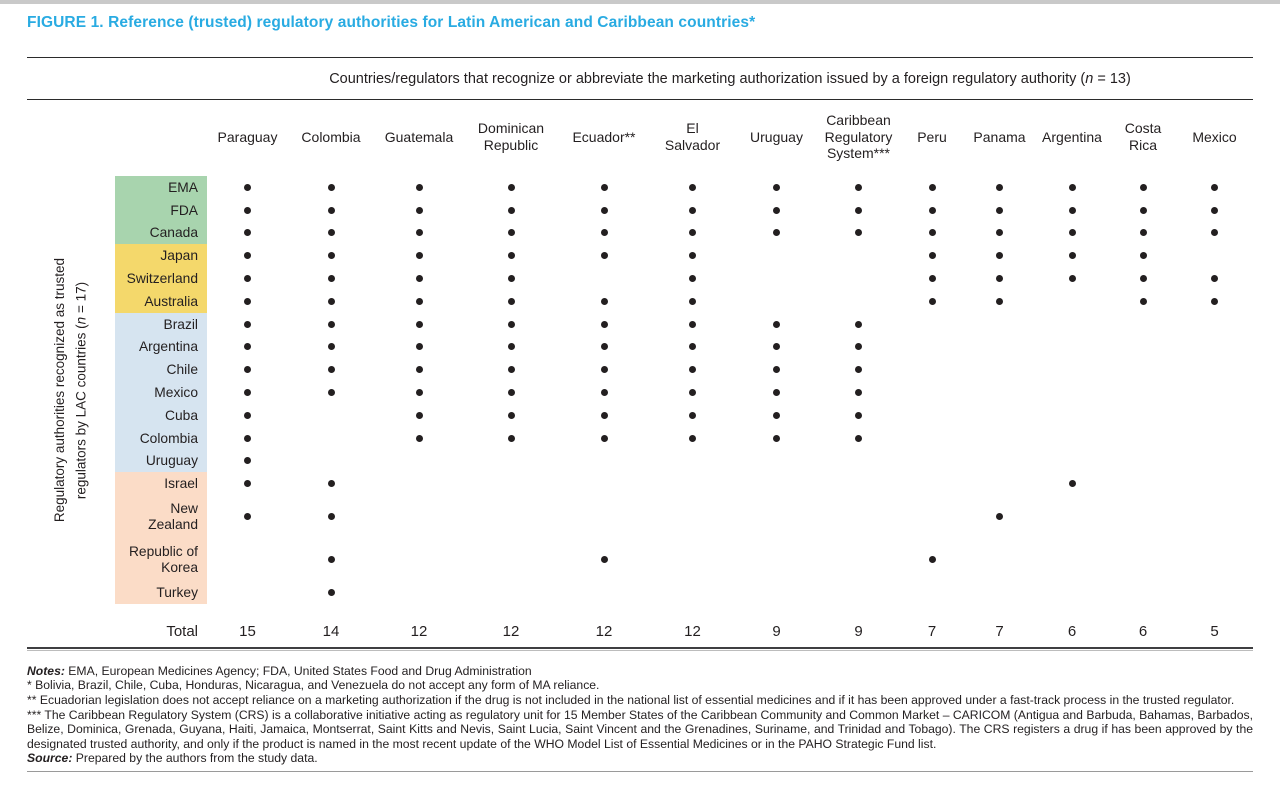 This screenshot has width=1280, height=788. What do you see at coordinates (161, 415) in the screenshot?
I see `row-label: Cuba` at bounding box center [161, 415].